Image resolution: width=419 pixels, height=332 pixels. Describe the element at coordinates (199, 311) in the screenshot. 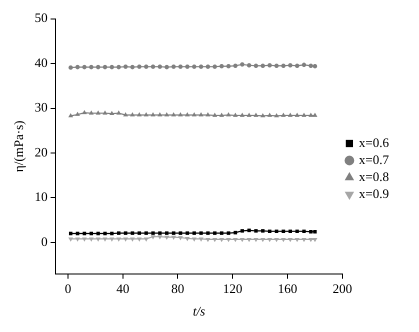

I see `x-axis-title: t/s` at that location.